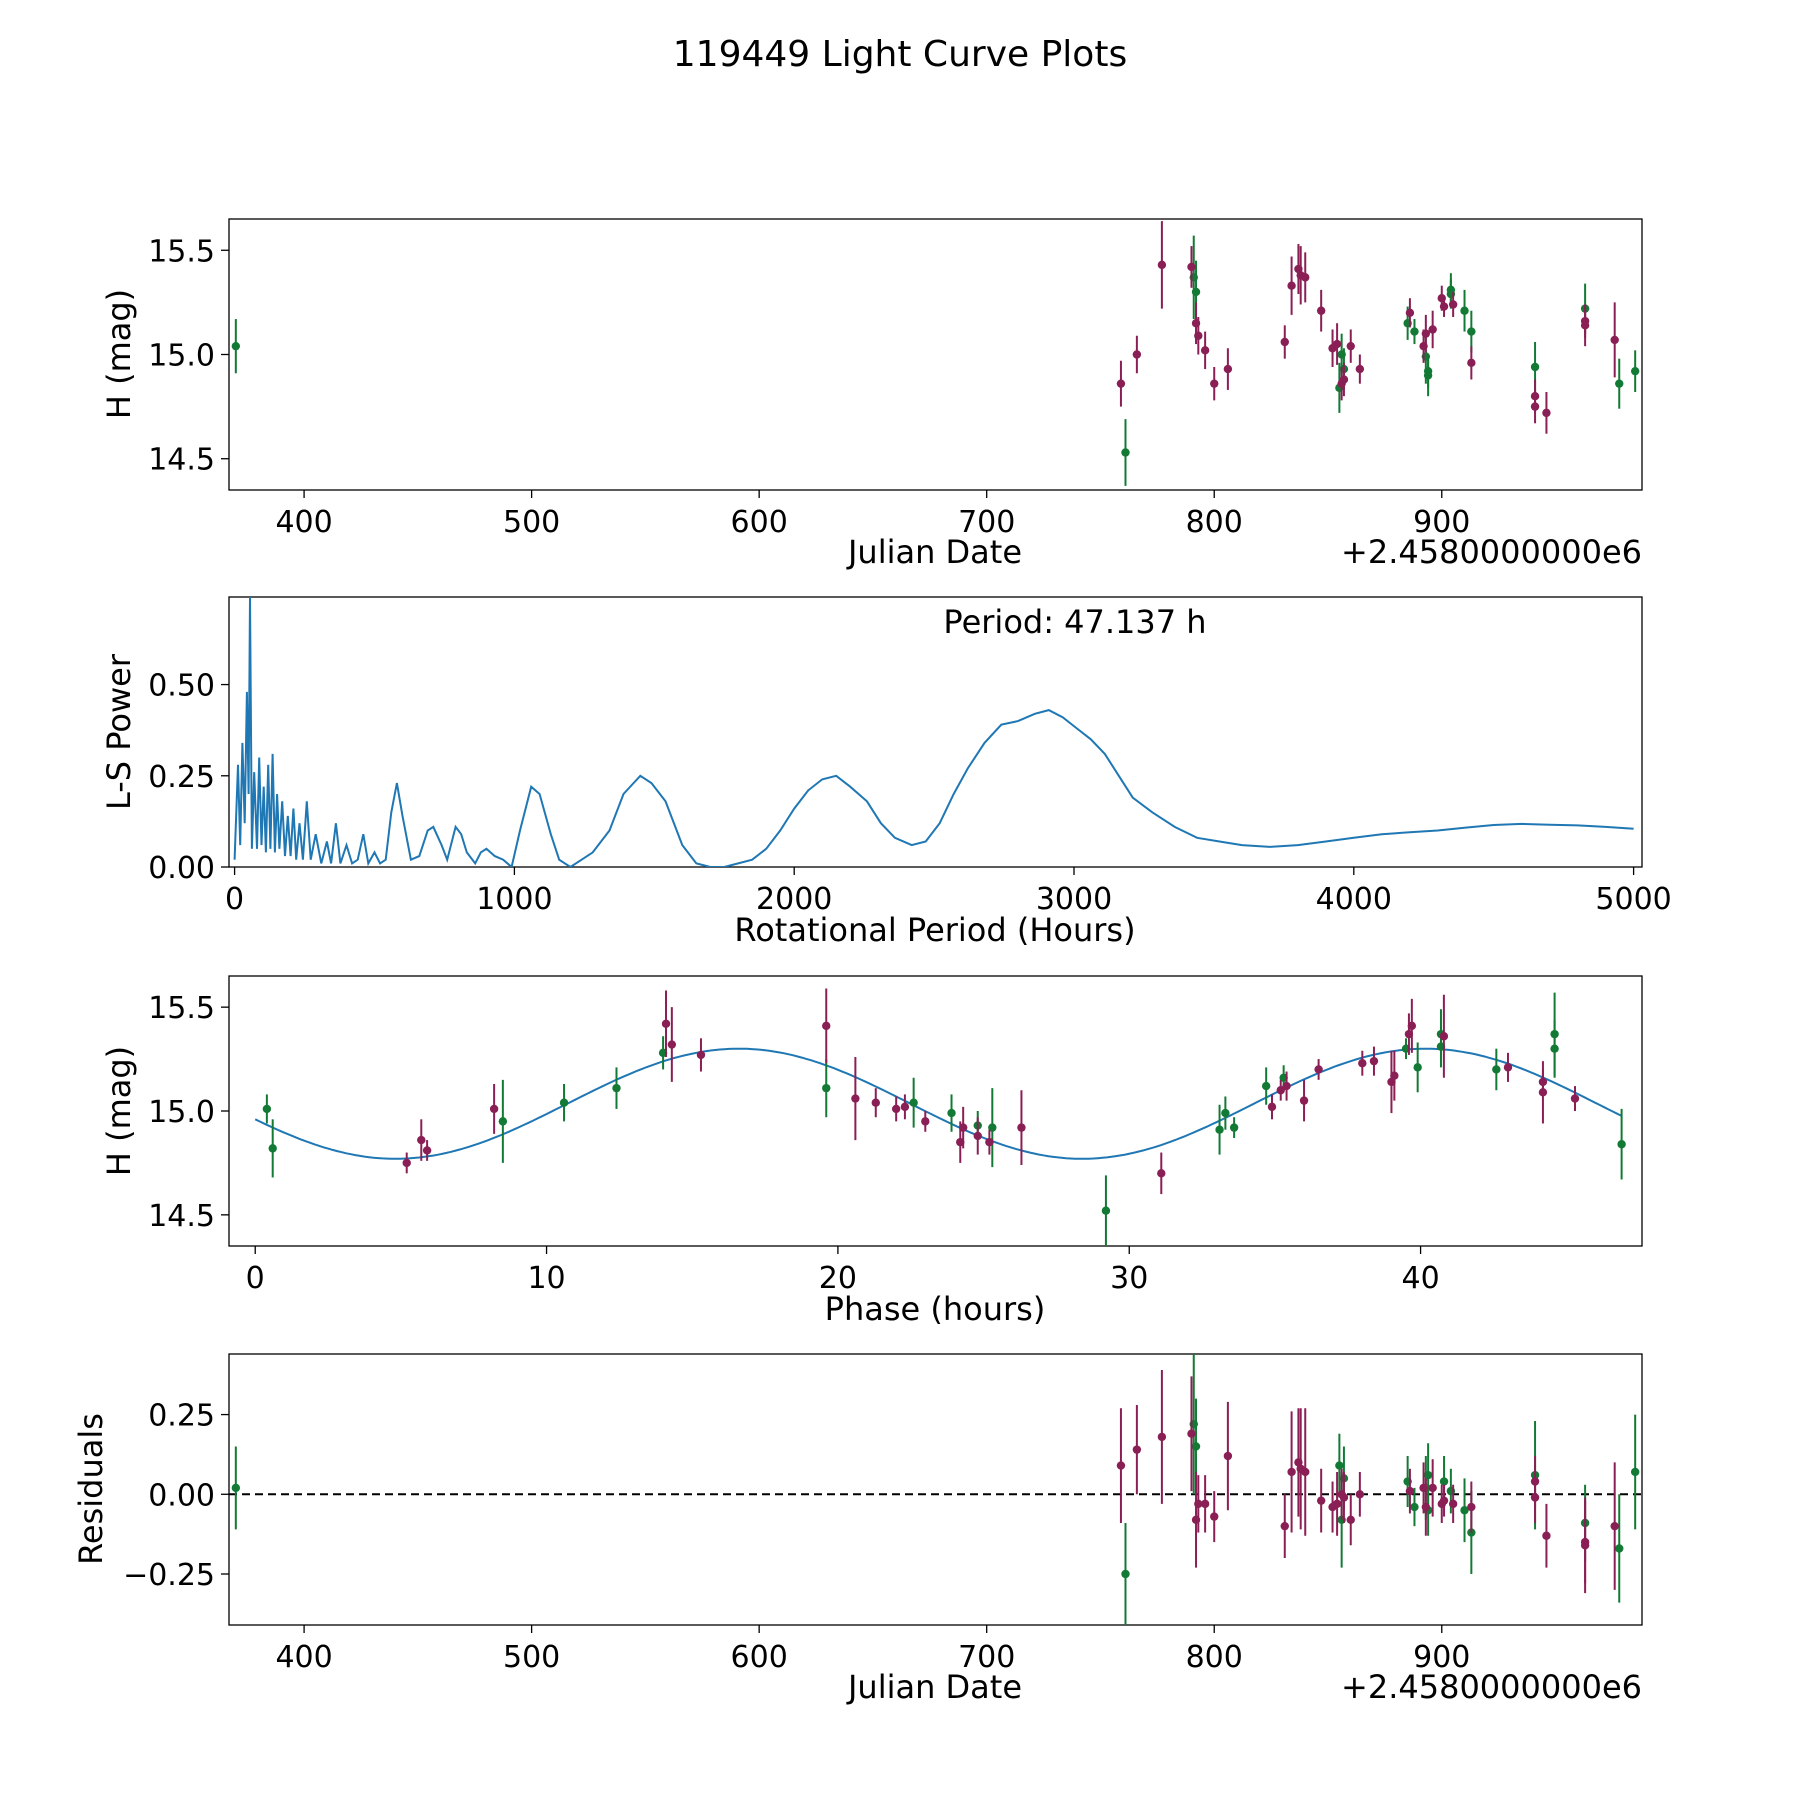 The image size is (1800, 1800). I want to click on phase-xtick-label: 40, so click(1420, 1278).